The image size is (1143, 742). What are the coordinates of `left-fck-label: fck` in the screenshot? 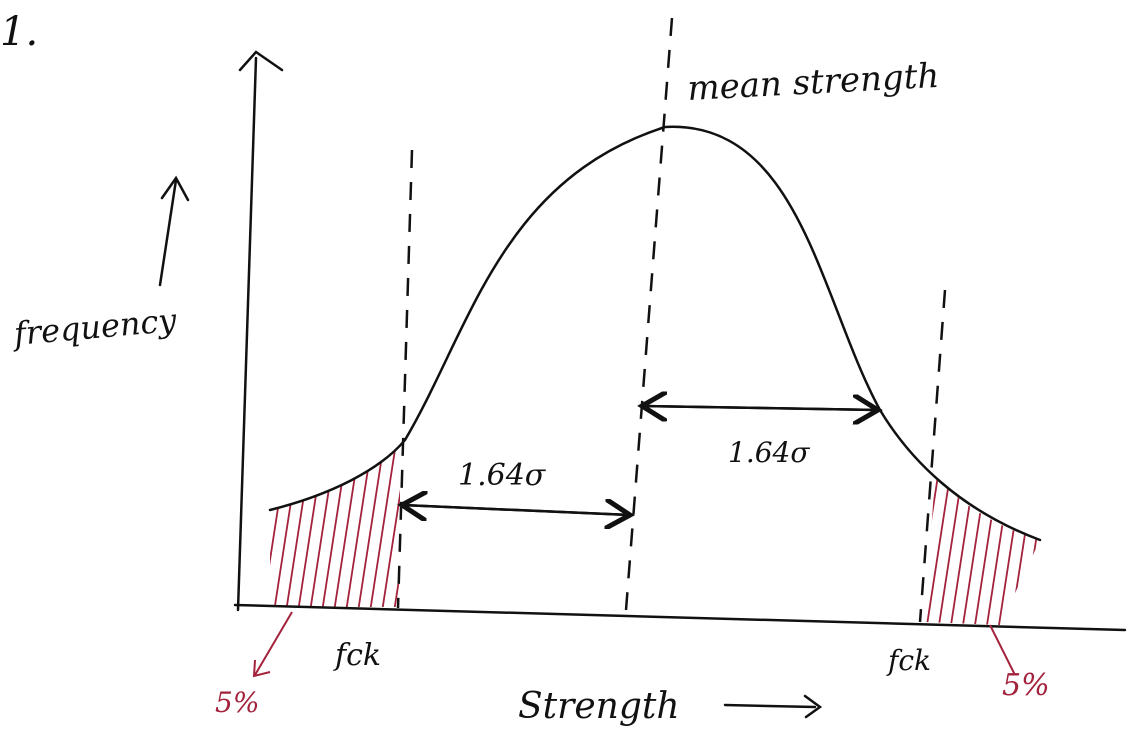 It's located at (357, 655).